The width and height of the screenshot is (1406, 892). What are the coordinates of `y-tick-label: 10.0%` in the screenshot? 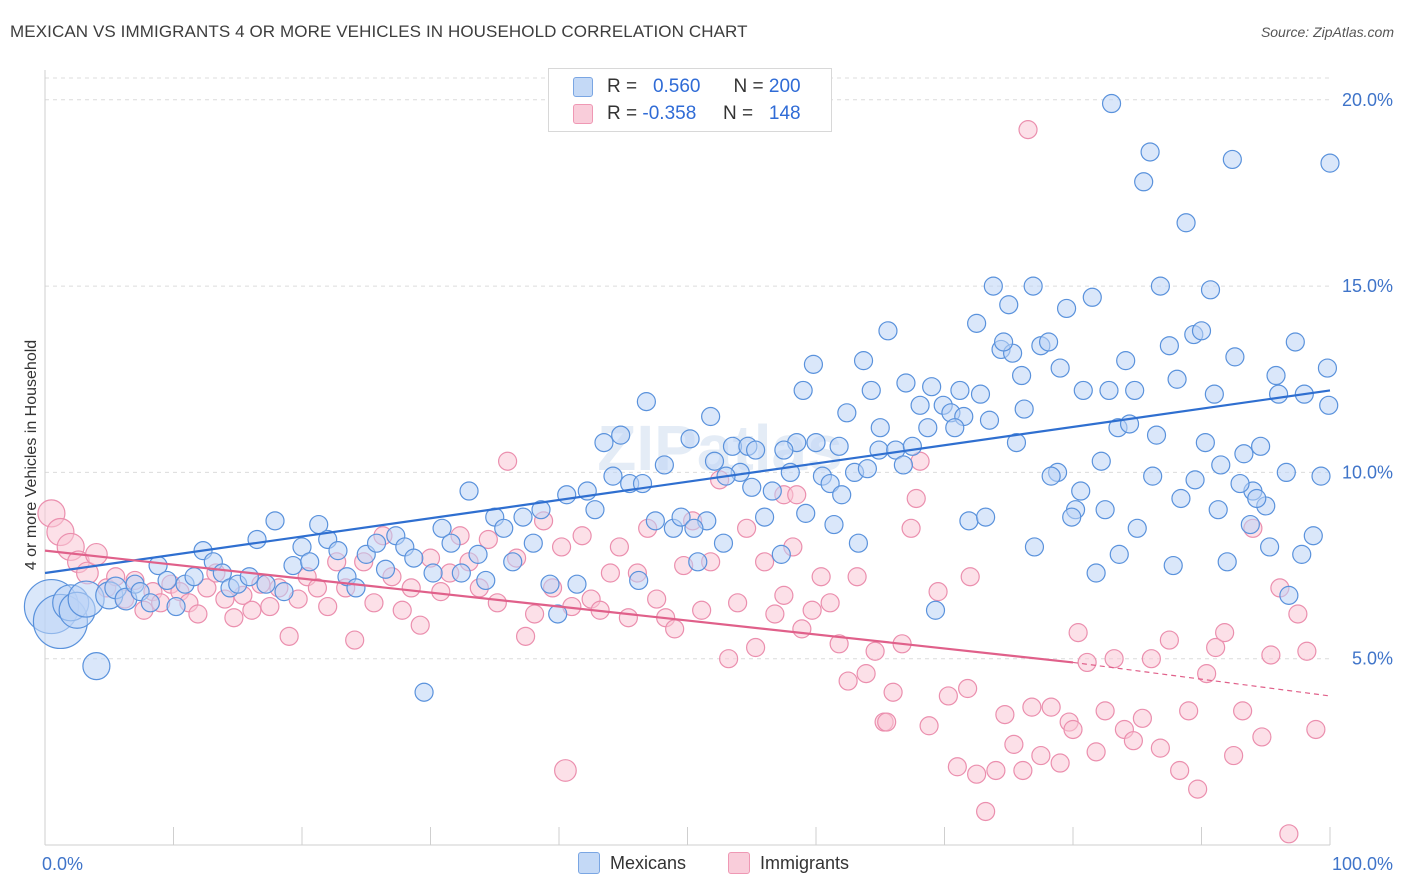 It's located at (1367, 472).